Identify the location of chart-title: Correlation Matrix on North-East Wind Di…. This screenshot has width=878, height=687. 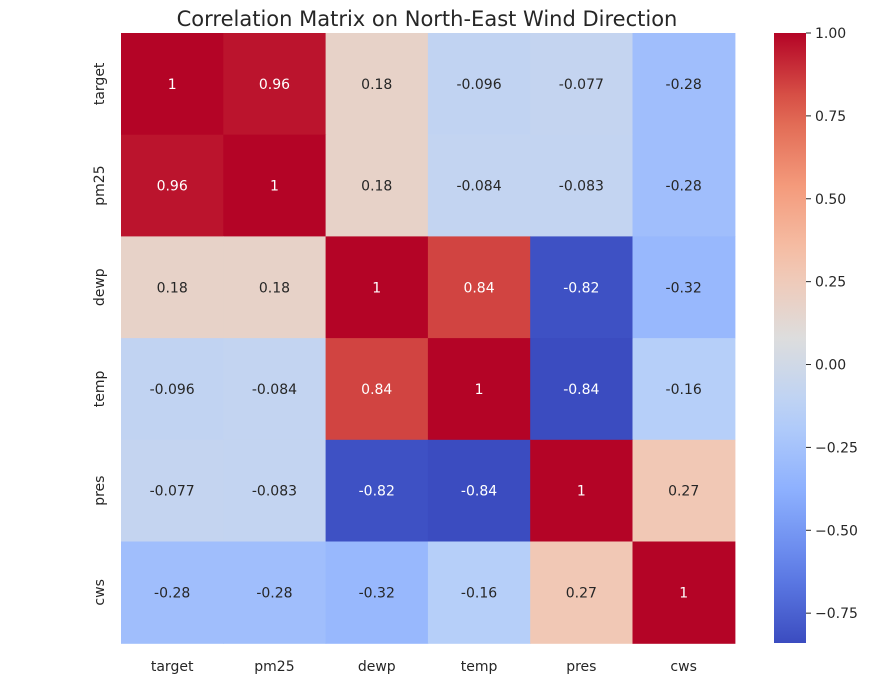
(427, 19).